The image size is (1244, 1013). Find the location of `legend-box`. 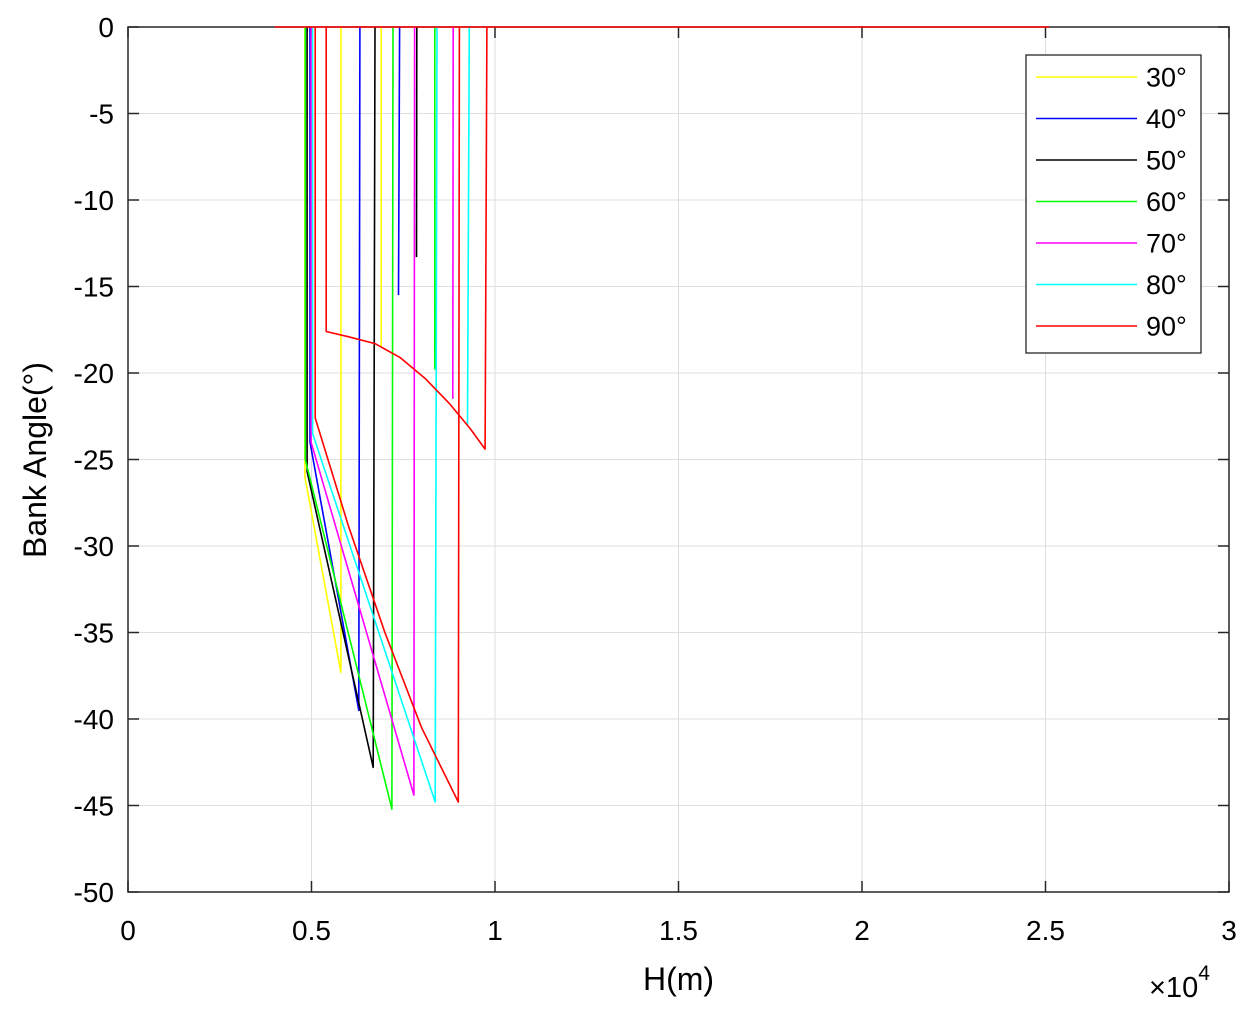

legend-box is located at coordinates (1113, 204).